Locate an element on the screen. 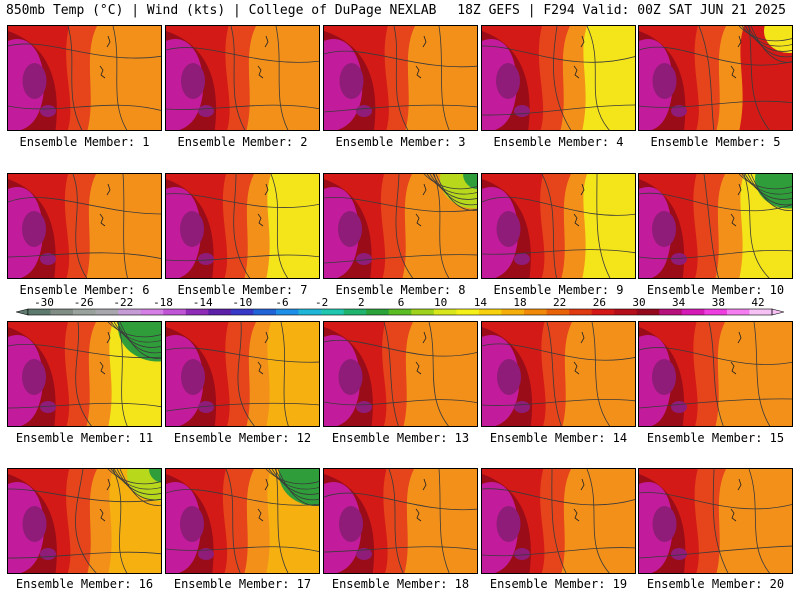 The height and width of the screenshot is (600, 800). colorbar-tick-label: 2 is located at coordinates (361, 302).